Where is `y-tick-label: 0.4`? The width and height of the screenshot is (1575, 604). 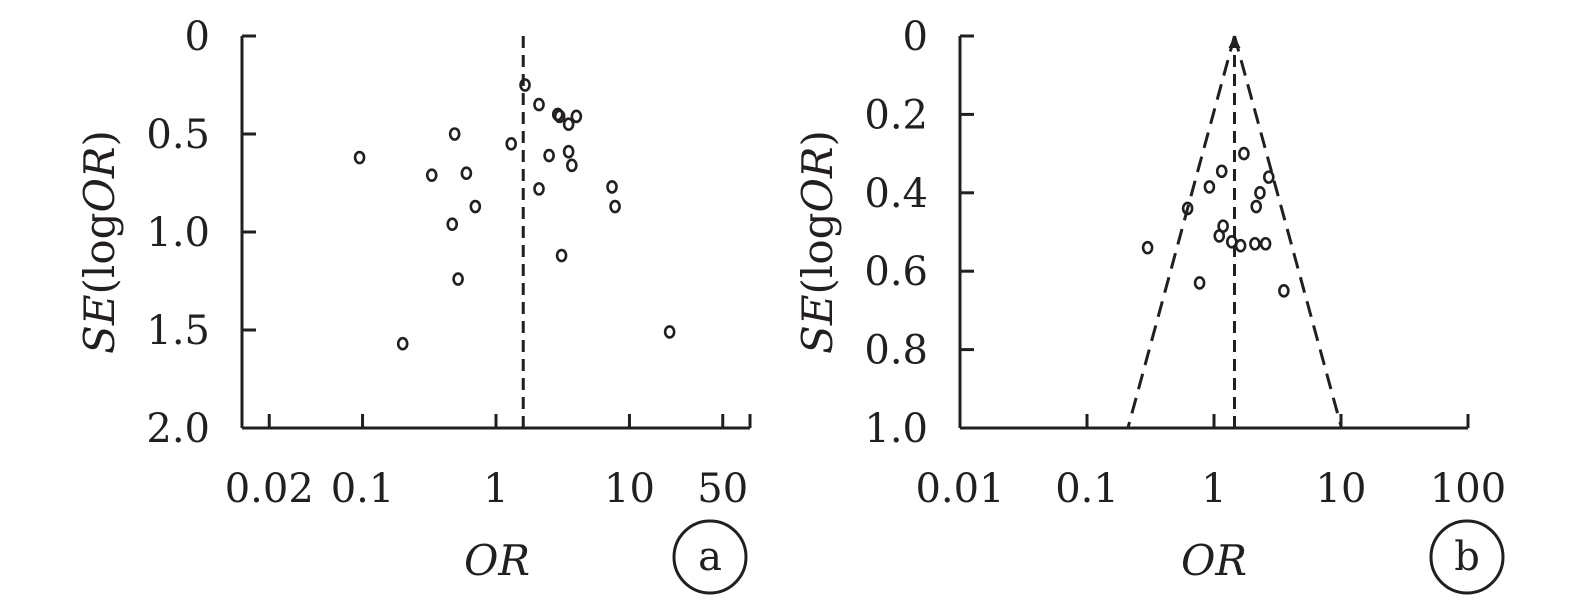 y-tick-label: 0.4 is located at coordinates (896, 194).